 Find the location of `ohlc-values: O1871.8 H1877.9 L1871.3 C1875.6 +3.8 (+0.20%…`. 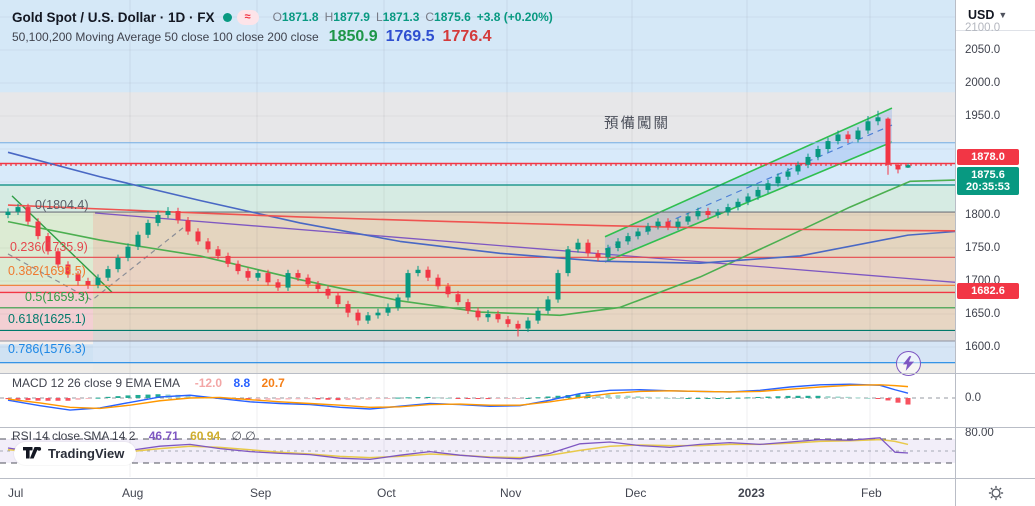

ohlc-values: O1871.8 H1877.9 L1871.3 C1875.6 +3.8 (+0.20%… is located at coordinates (413, 17).